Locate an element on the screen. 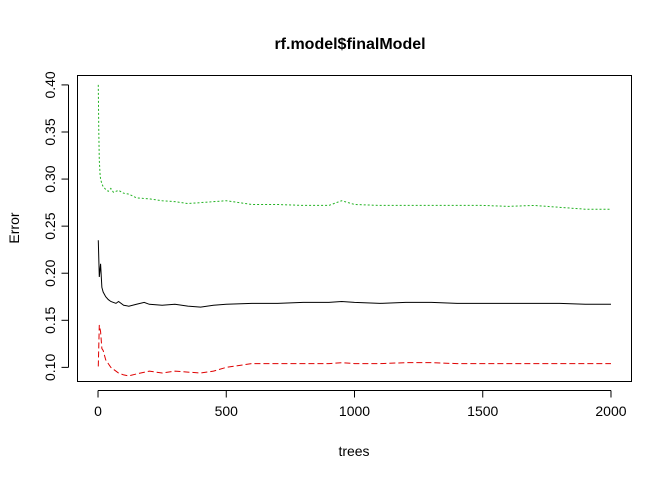 Image resolution: width=672 pixels, height=480 pixels. y-tick-label: 0.40 is located at coordinates (50, 84).